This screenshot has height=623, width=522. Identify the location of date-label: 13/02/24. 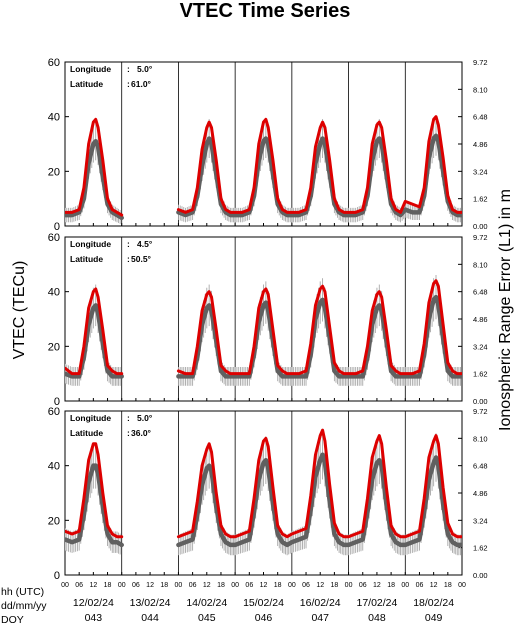
(150, 603).